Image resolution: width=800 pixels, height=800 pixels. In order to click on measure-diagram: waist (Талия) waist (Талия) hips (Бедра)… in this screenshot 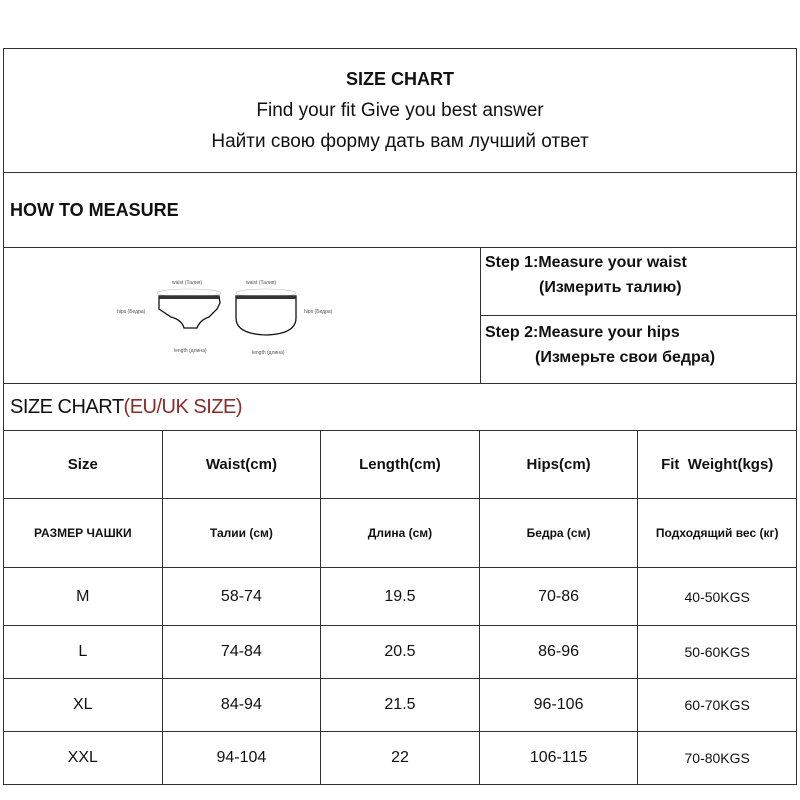, I will do `click(242, 315)`.